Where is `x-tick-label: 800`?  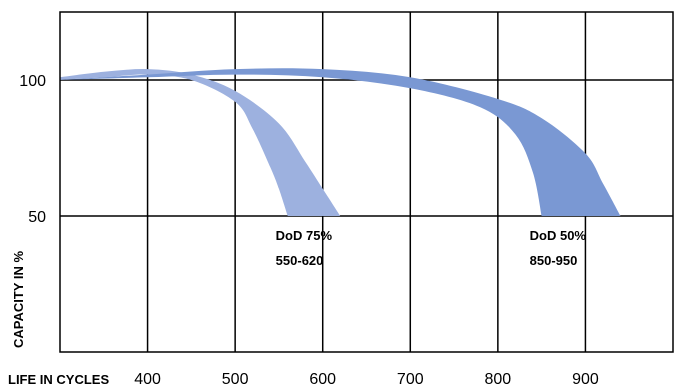 x-tick-label: 800 is located at coordinates (498, 379).